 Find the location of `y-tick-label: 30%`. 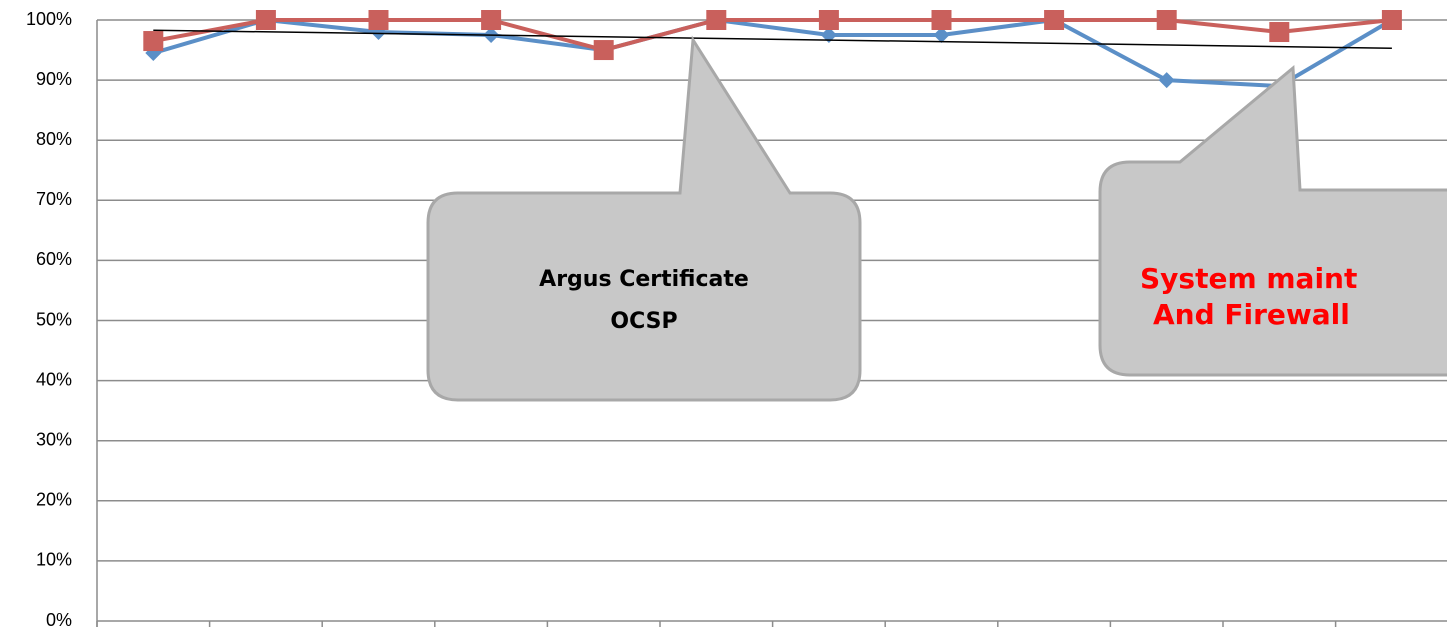

y-tick-label: 30% is located at coordinates (54, 439).